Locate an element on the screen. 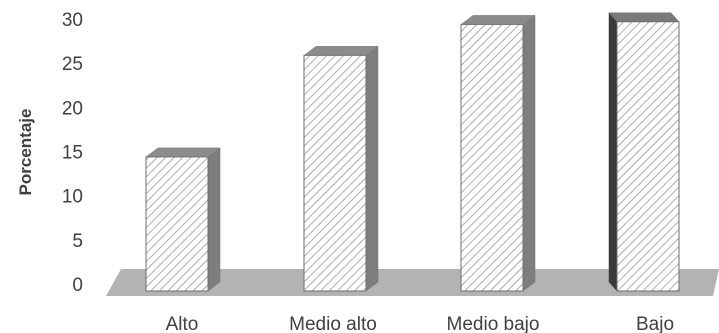 The image size is (719, 333). chart-floor is located at coordinates (412, 282).